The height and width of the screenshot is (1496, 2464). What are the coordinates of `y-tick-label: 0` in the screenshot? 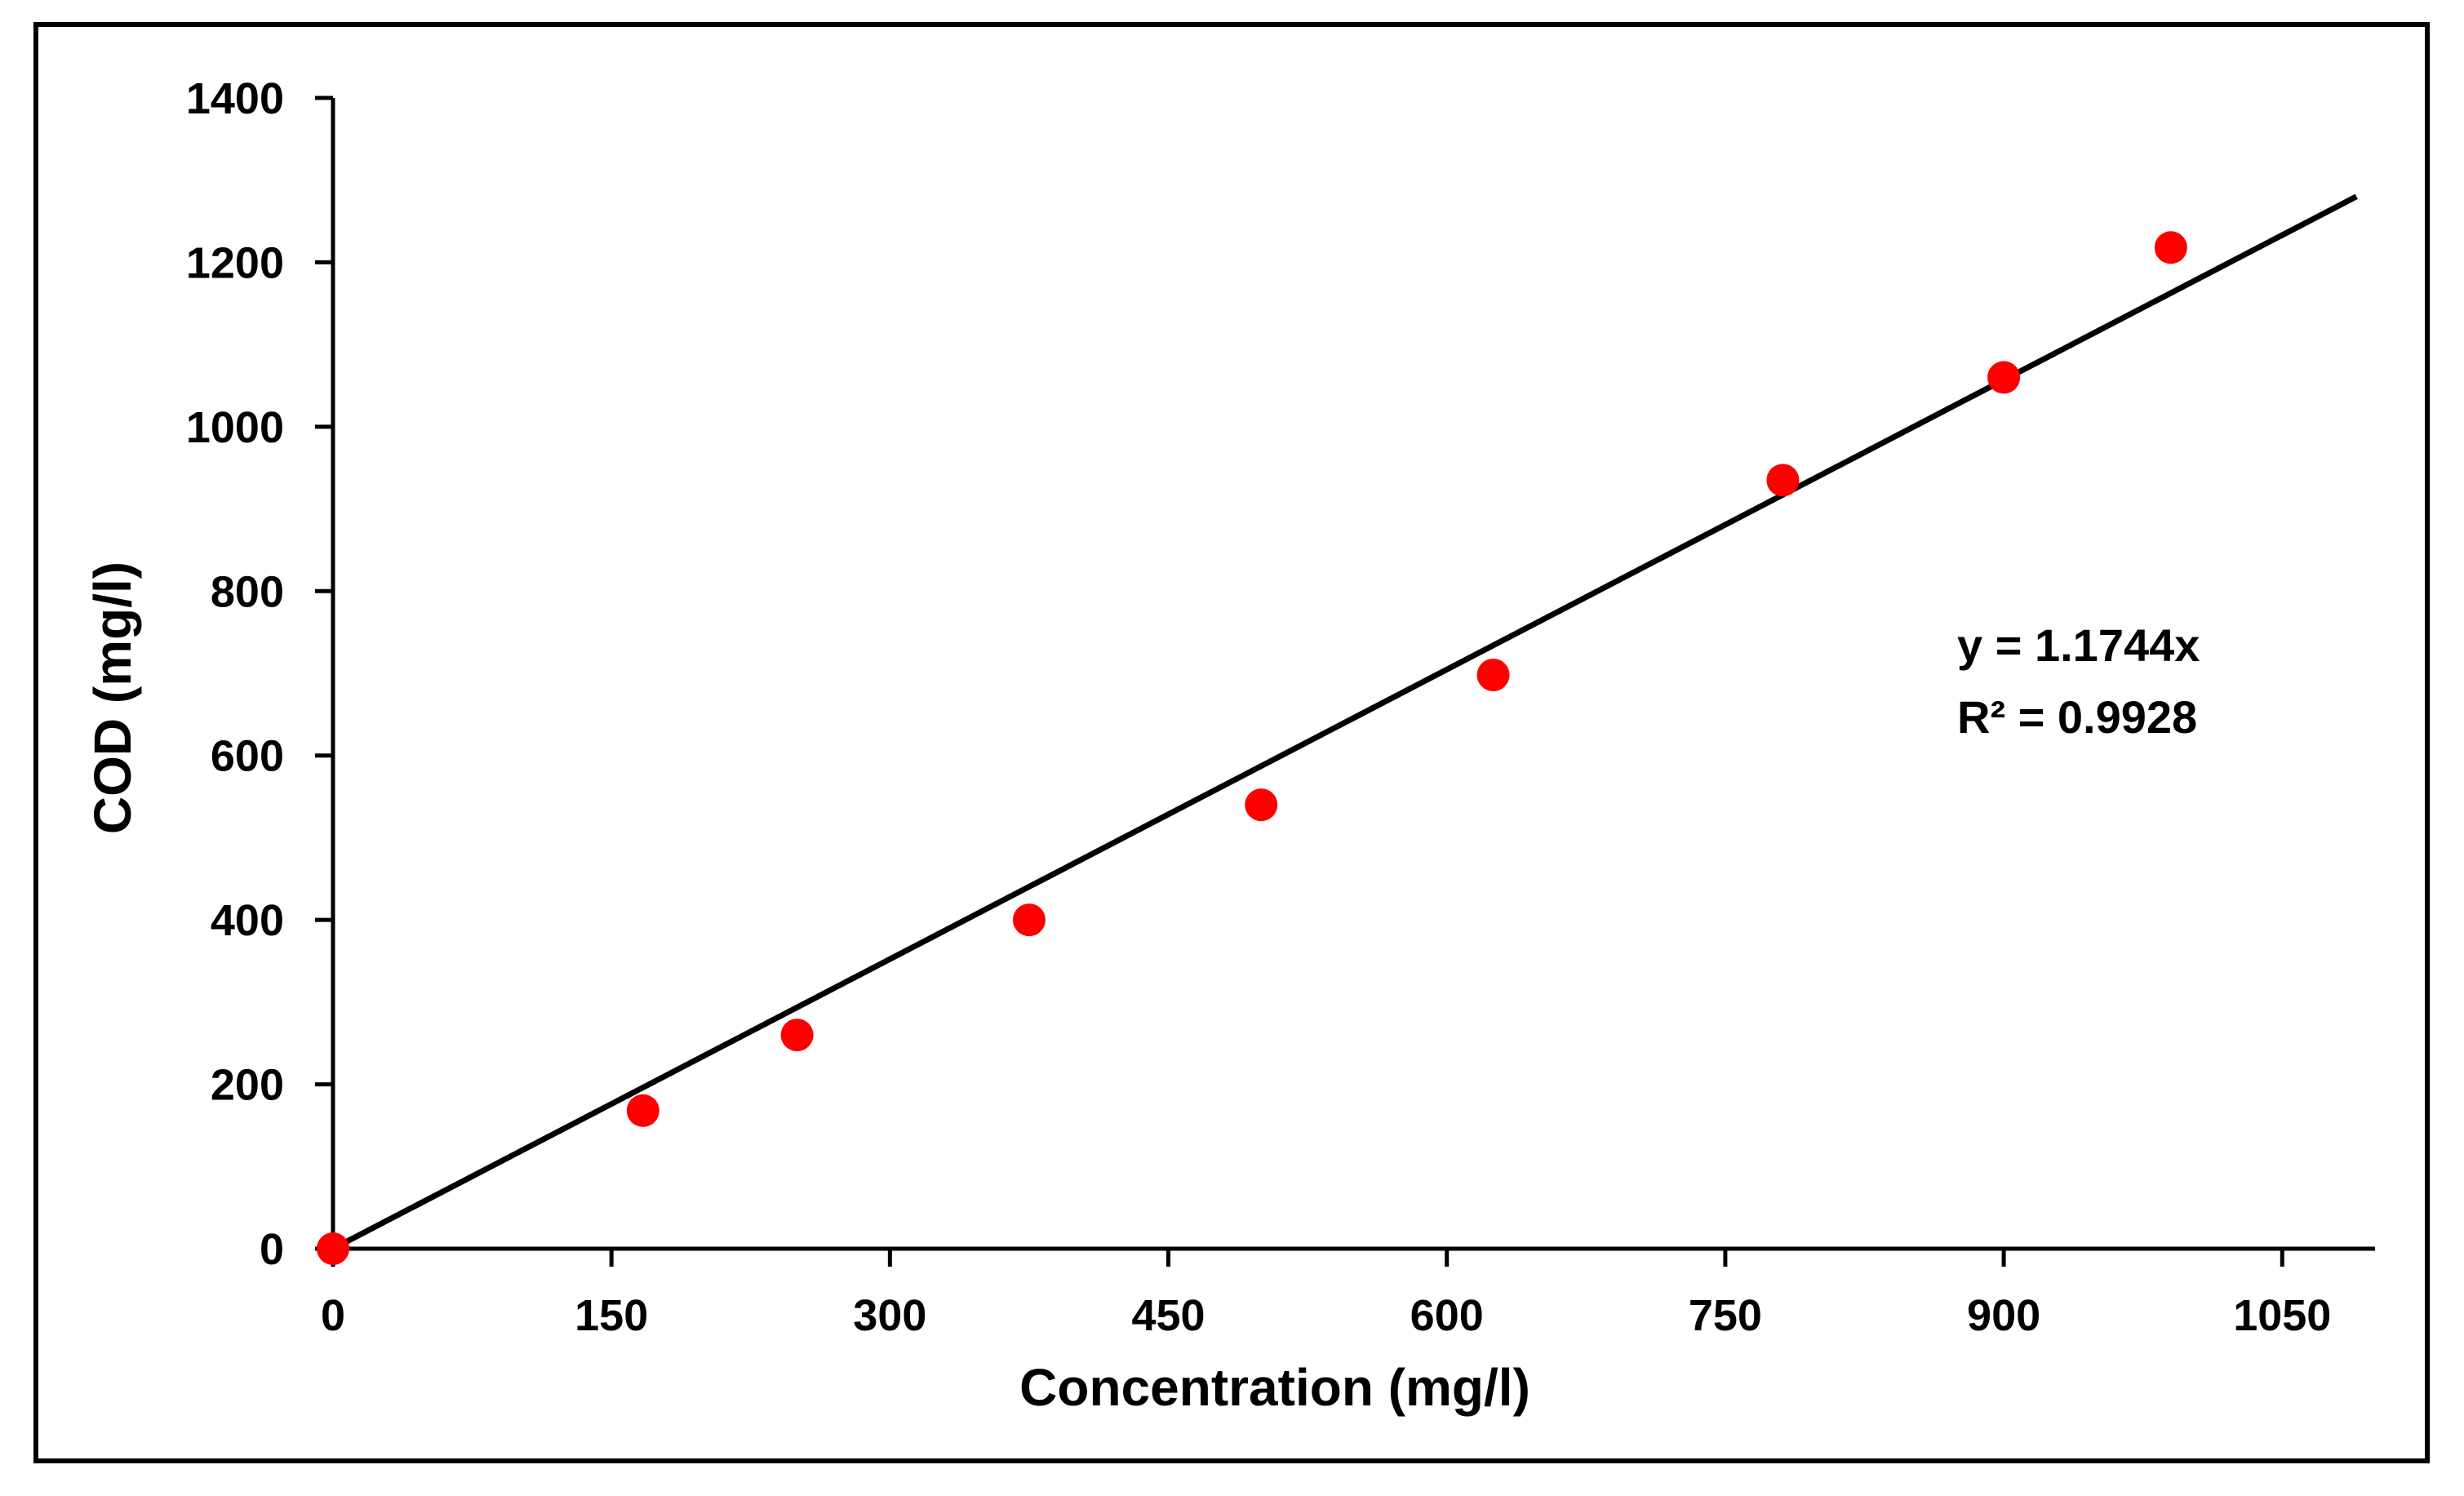 It's located at (272, 1249).